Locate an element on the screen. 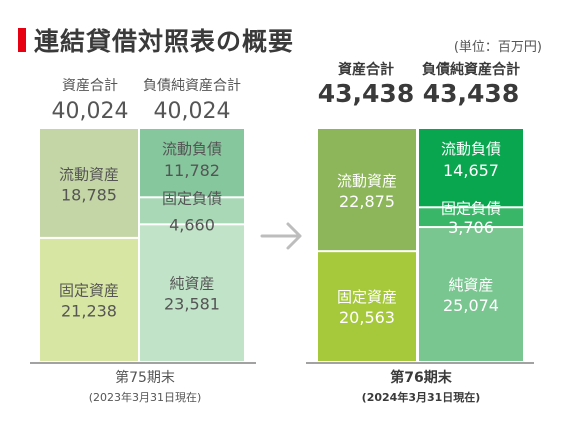 The width and height of the screenshot is (568, 430). cur-current-assets-bar is located at coordinates (367, 190).